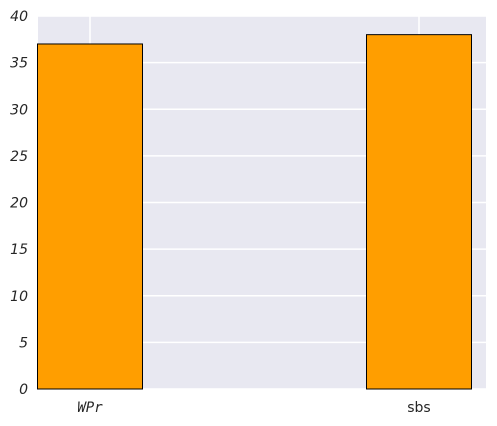  I want to click on y-tick-label: 10, so click(19, 297).